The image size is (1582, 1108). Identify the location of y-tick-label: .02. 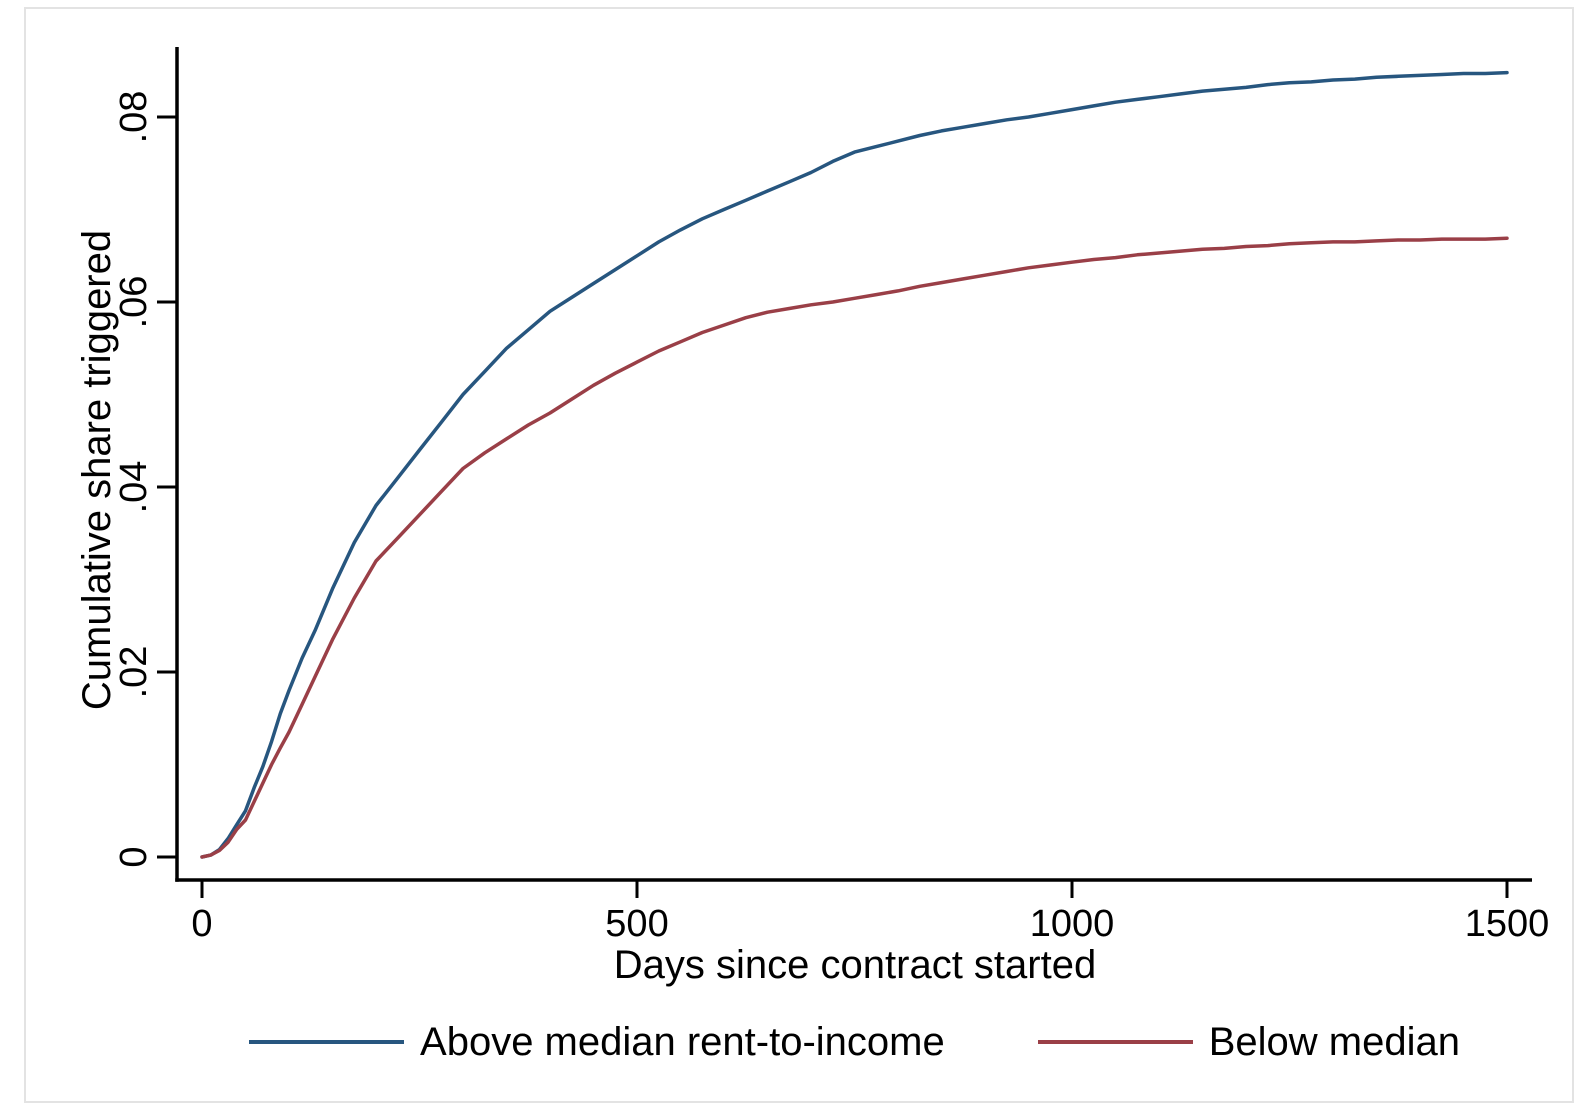
(134, 672).